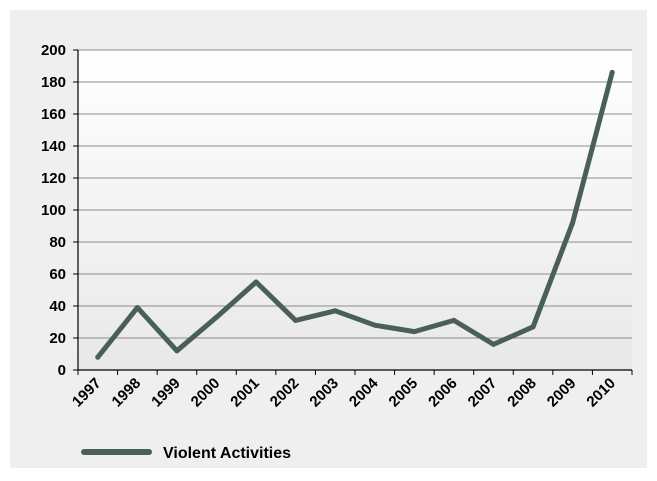 The height and width of the screenshot is (481, 657). I want to click on data-point-2009, so click(573, 223).